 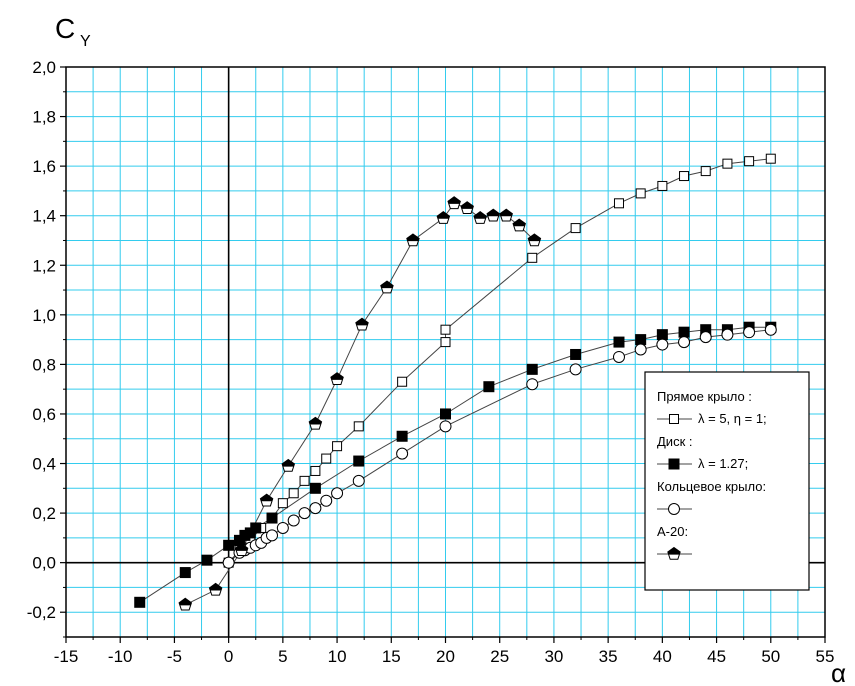 I want to click on x-tick-label: 10, so click(x=337, y=656).